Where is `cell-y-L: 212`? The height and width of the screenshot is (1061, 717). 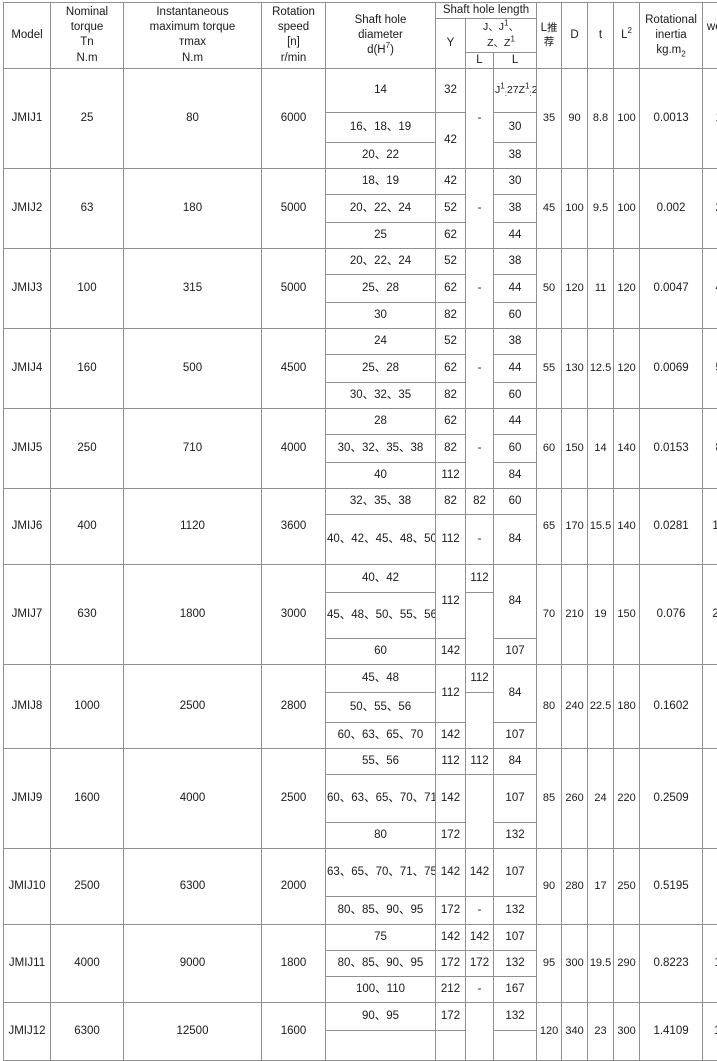
cell-y-L: 212 is located at coordinates (451, 989).